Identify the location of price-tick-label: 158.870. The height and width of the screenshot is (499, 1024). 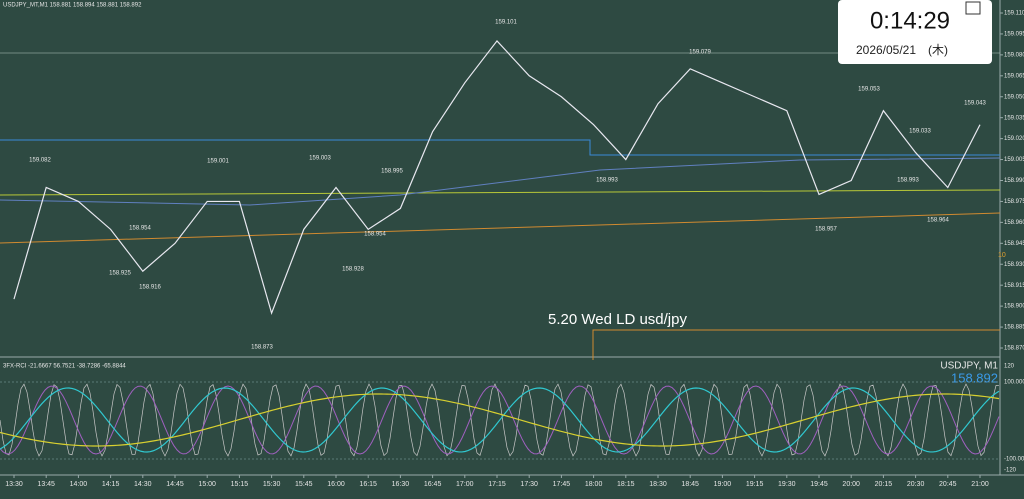
(1014, 349).